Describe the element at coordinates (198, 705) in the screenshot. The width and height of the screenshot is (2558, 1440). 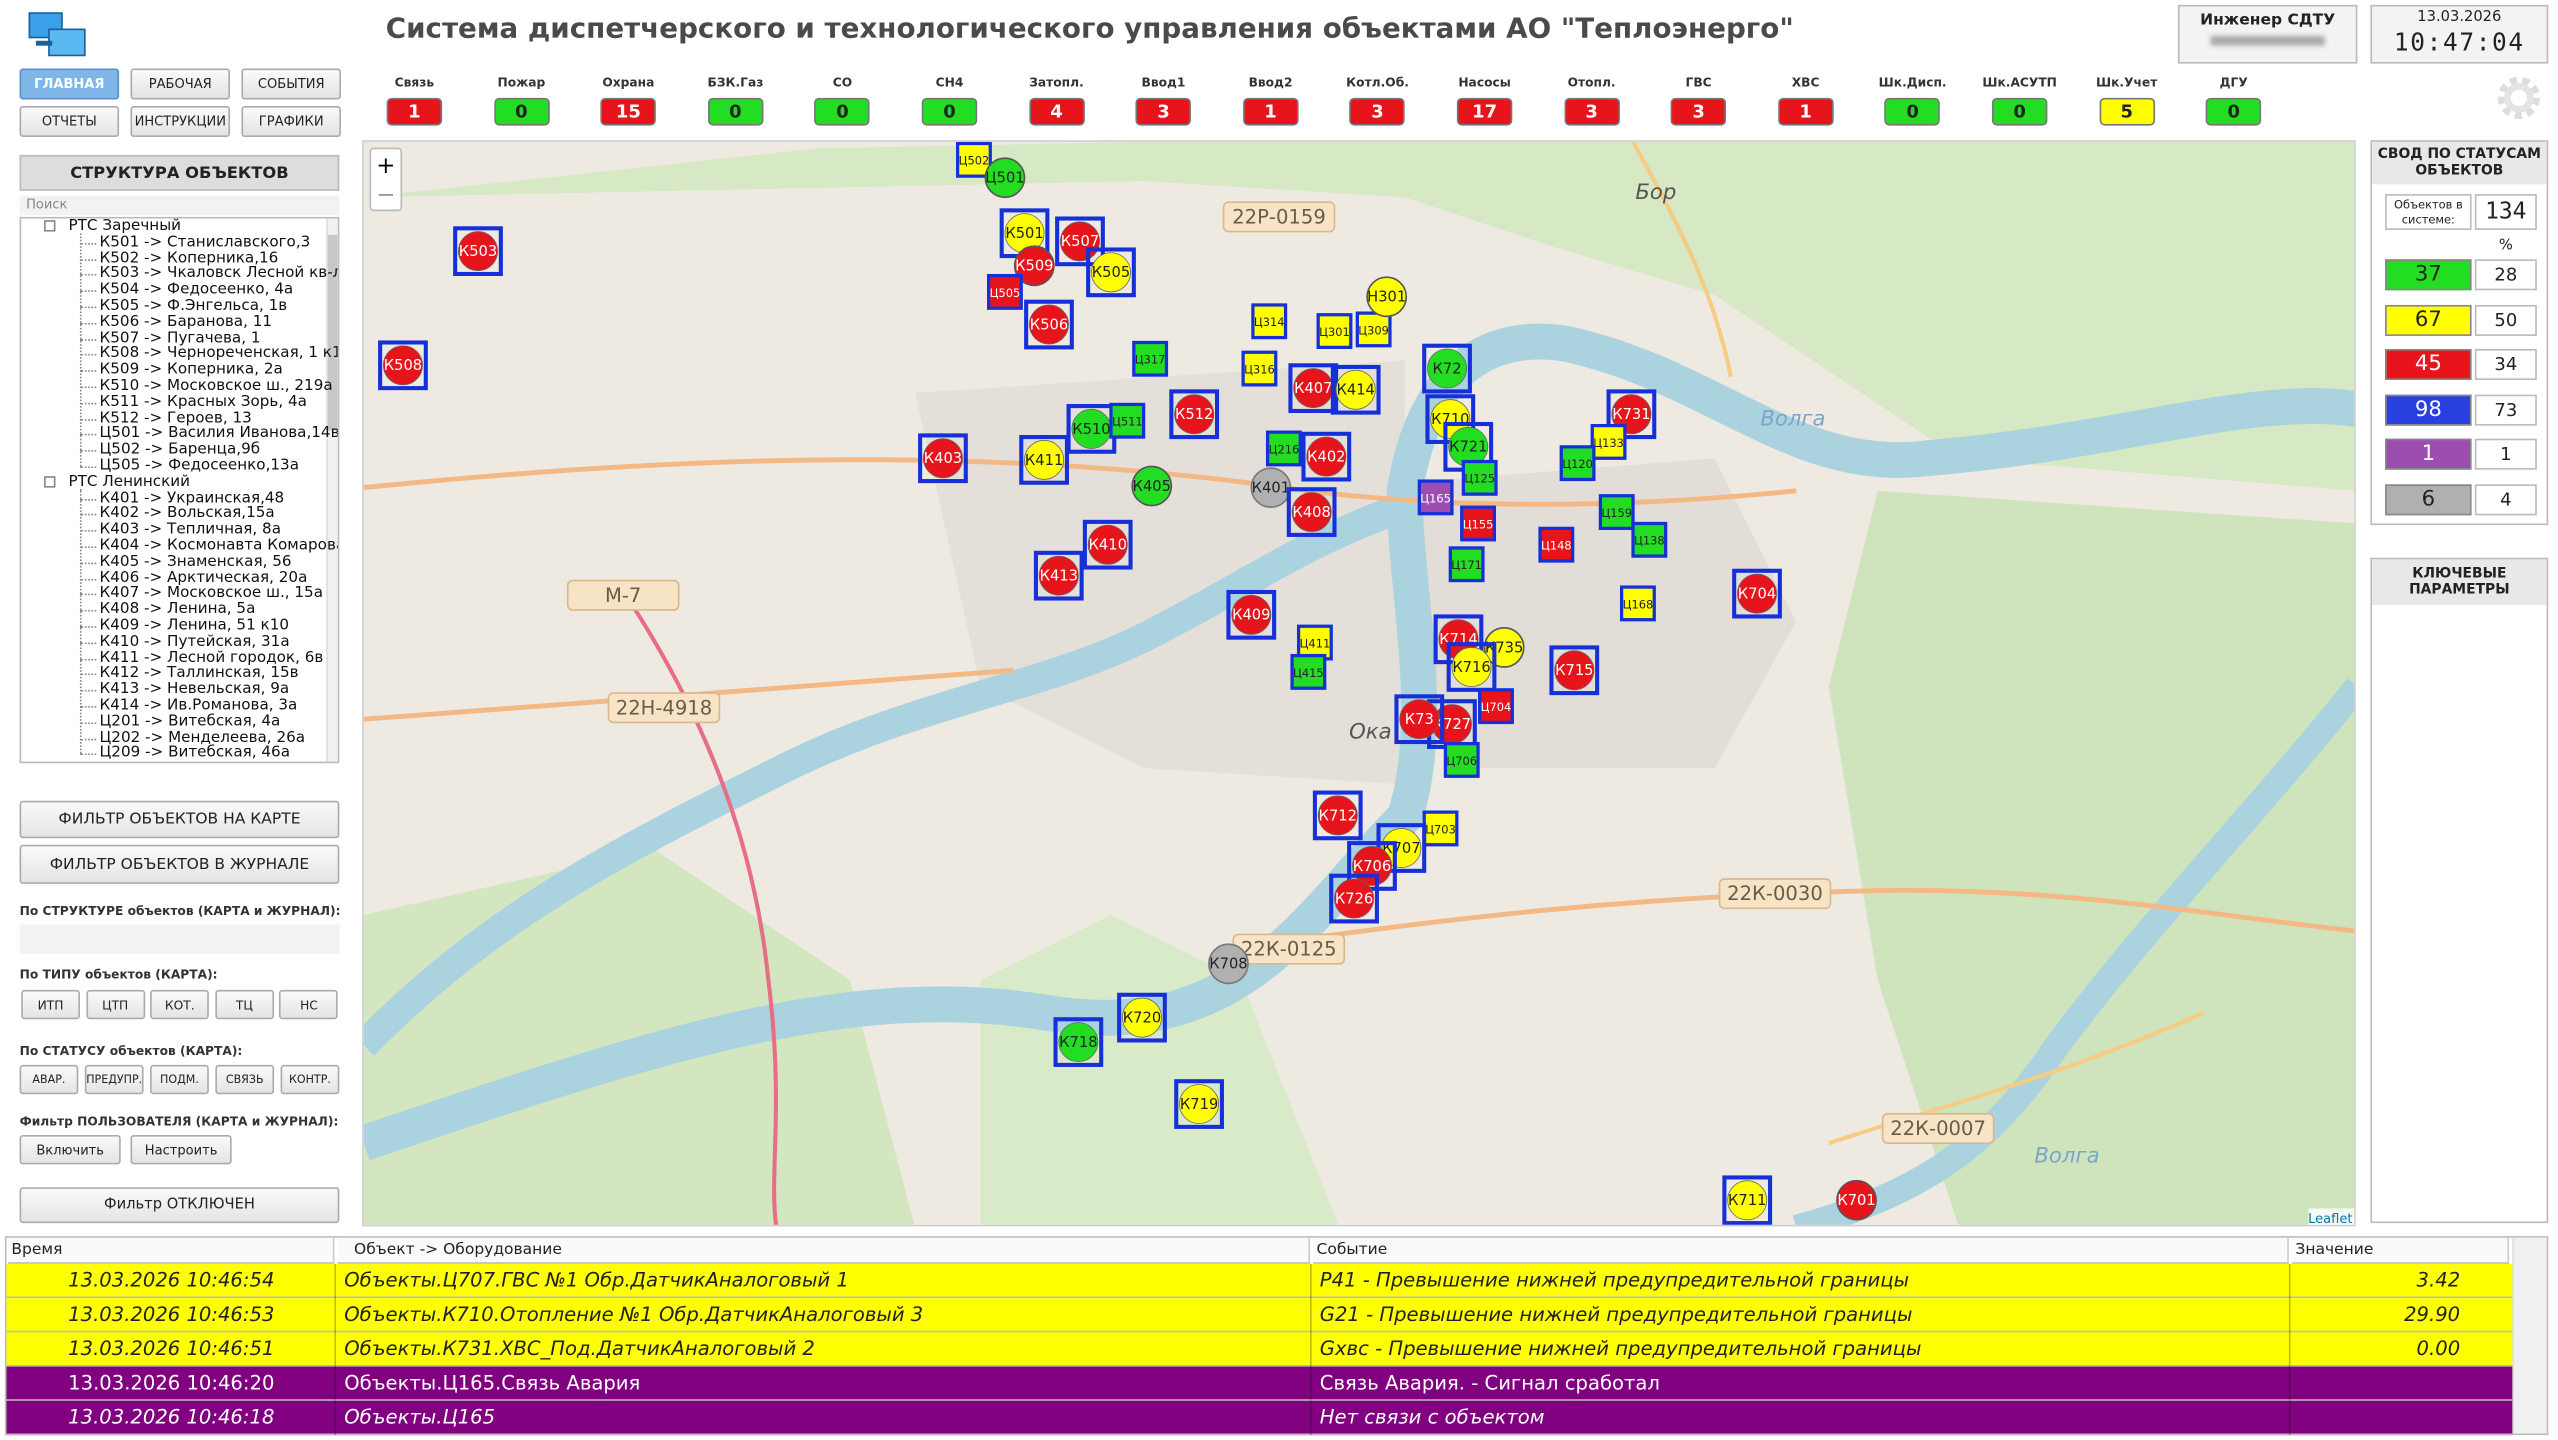
I see `tree-item: К414 -> Ив.Романова, 3а` at that location.